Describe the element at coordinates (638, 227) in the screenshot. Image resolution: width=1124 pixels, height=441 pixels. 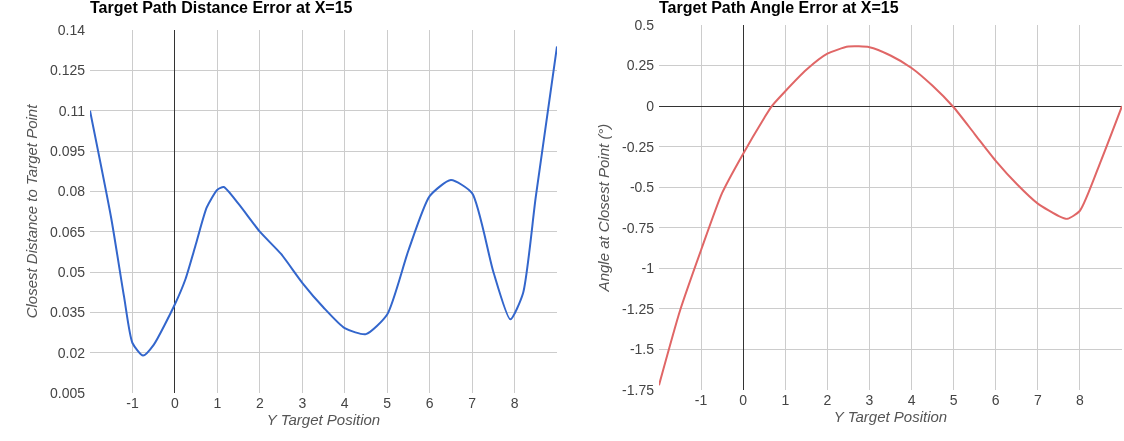
I see `y-tick-label: -0.75` at that location.